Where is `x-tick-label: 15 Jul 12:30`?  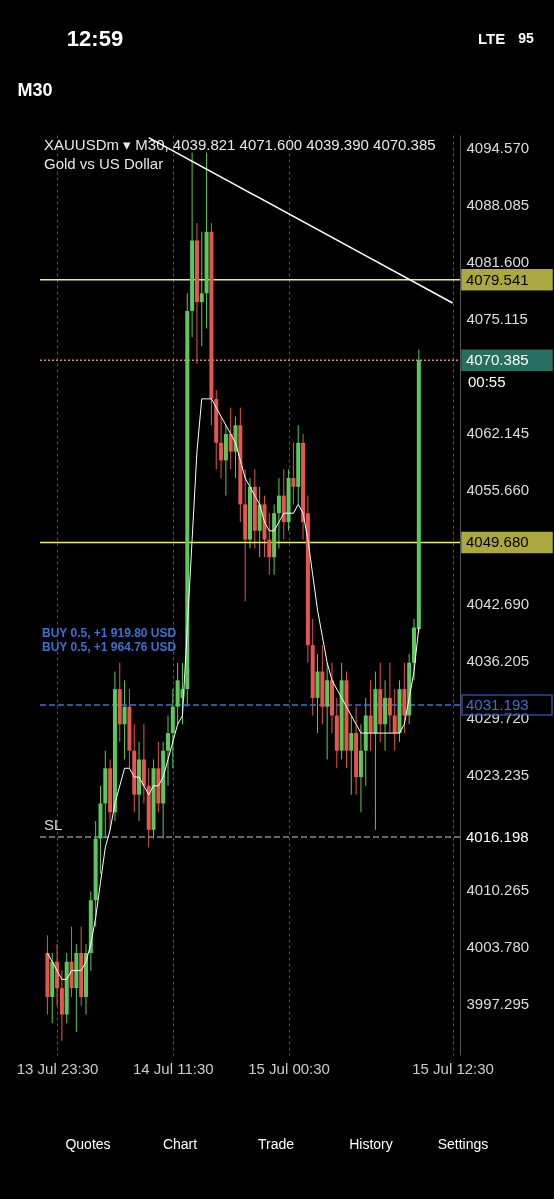 x-tick-label: 15 Jul 12:30 is located at coordinates (453, 1068).